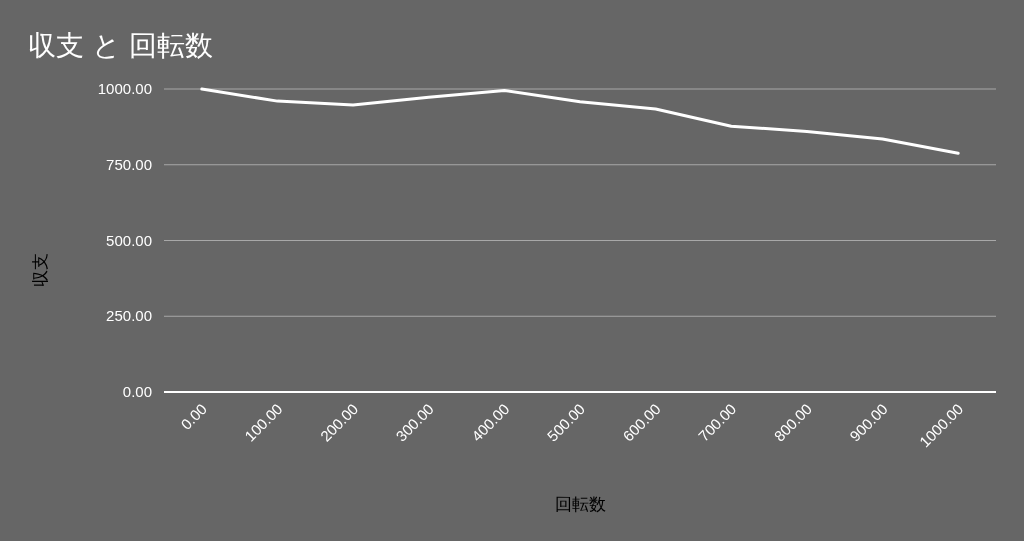  What do you see at coordinates (580, 121) in the screenshot?
I see `line-series` at bounding box center [580, 121].